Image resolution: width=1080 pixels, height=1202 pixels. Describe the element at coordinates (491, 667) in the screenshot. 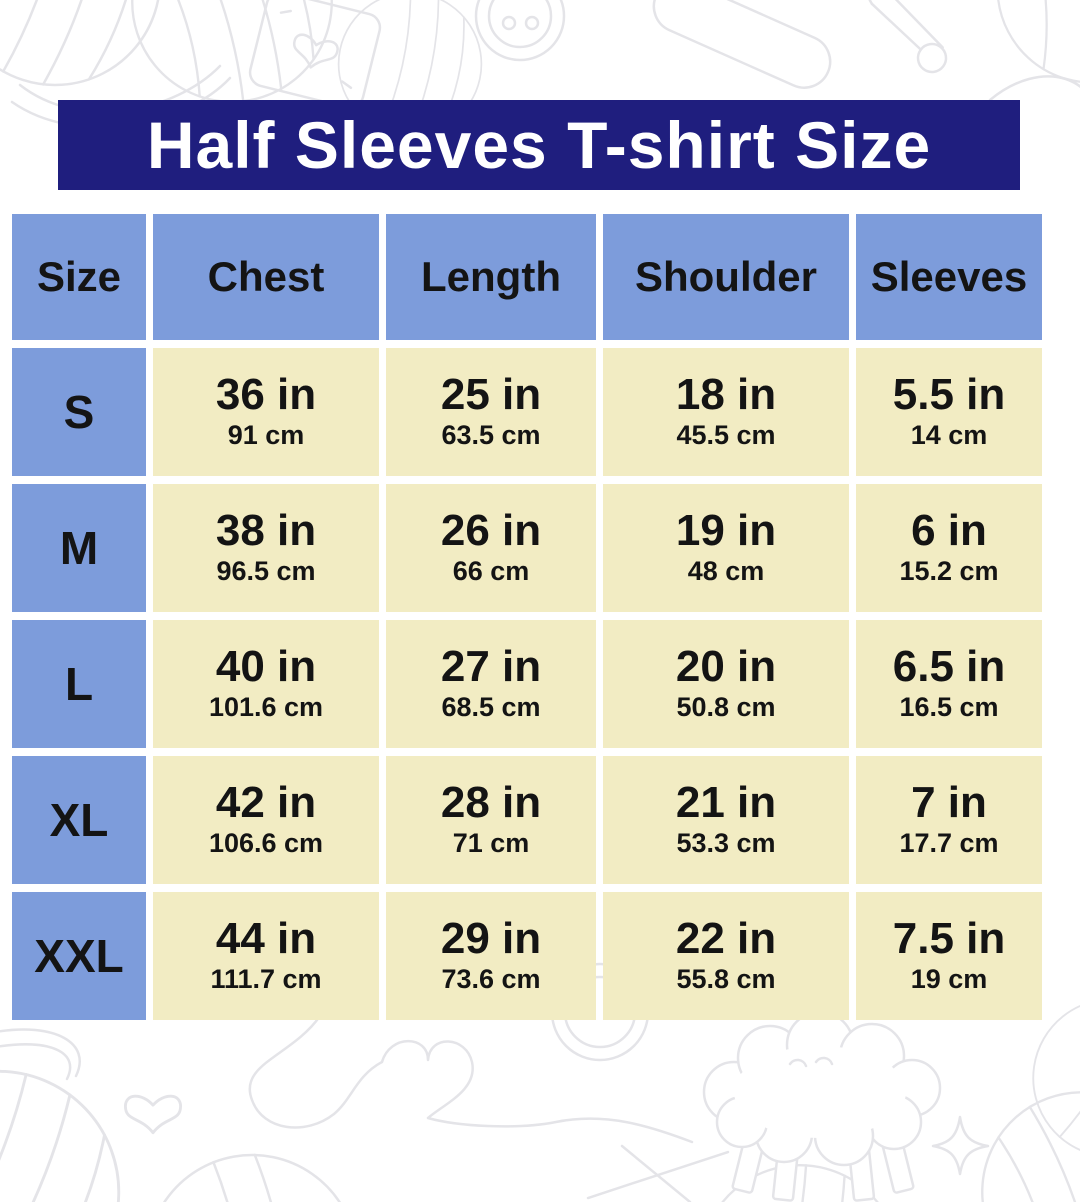

I see `value-inches: 27 in` at that location.